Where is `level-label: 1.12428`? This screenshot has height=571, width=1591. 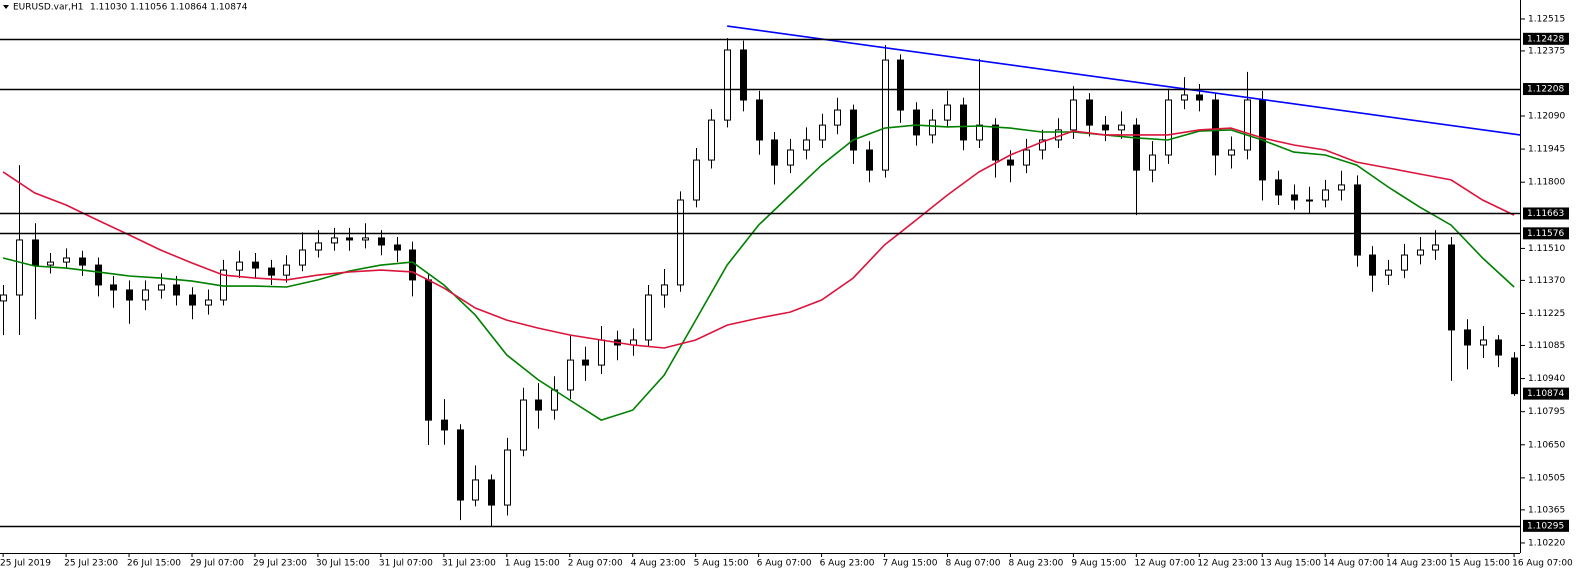
level-label: 1.12428 is located at coordinates (1545, 39).